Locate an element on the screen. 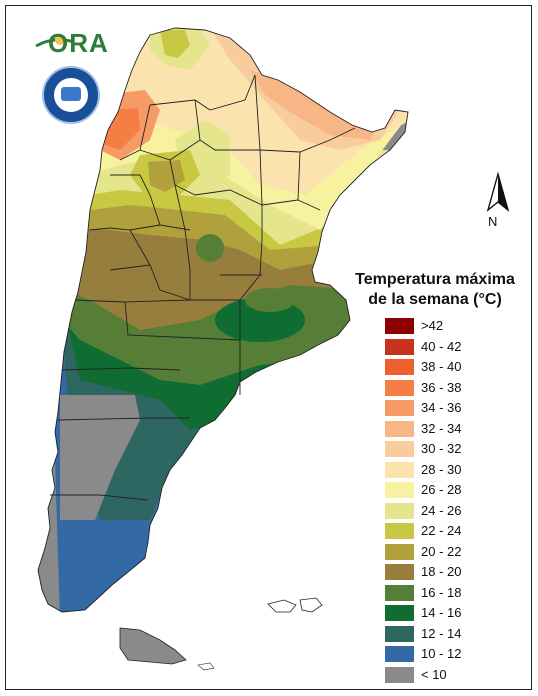 The width and height of the screenshot is (538, 696). legend-label: 28 - 30 is located at coordinates (441, 469).